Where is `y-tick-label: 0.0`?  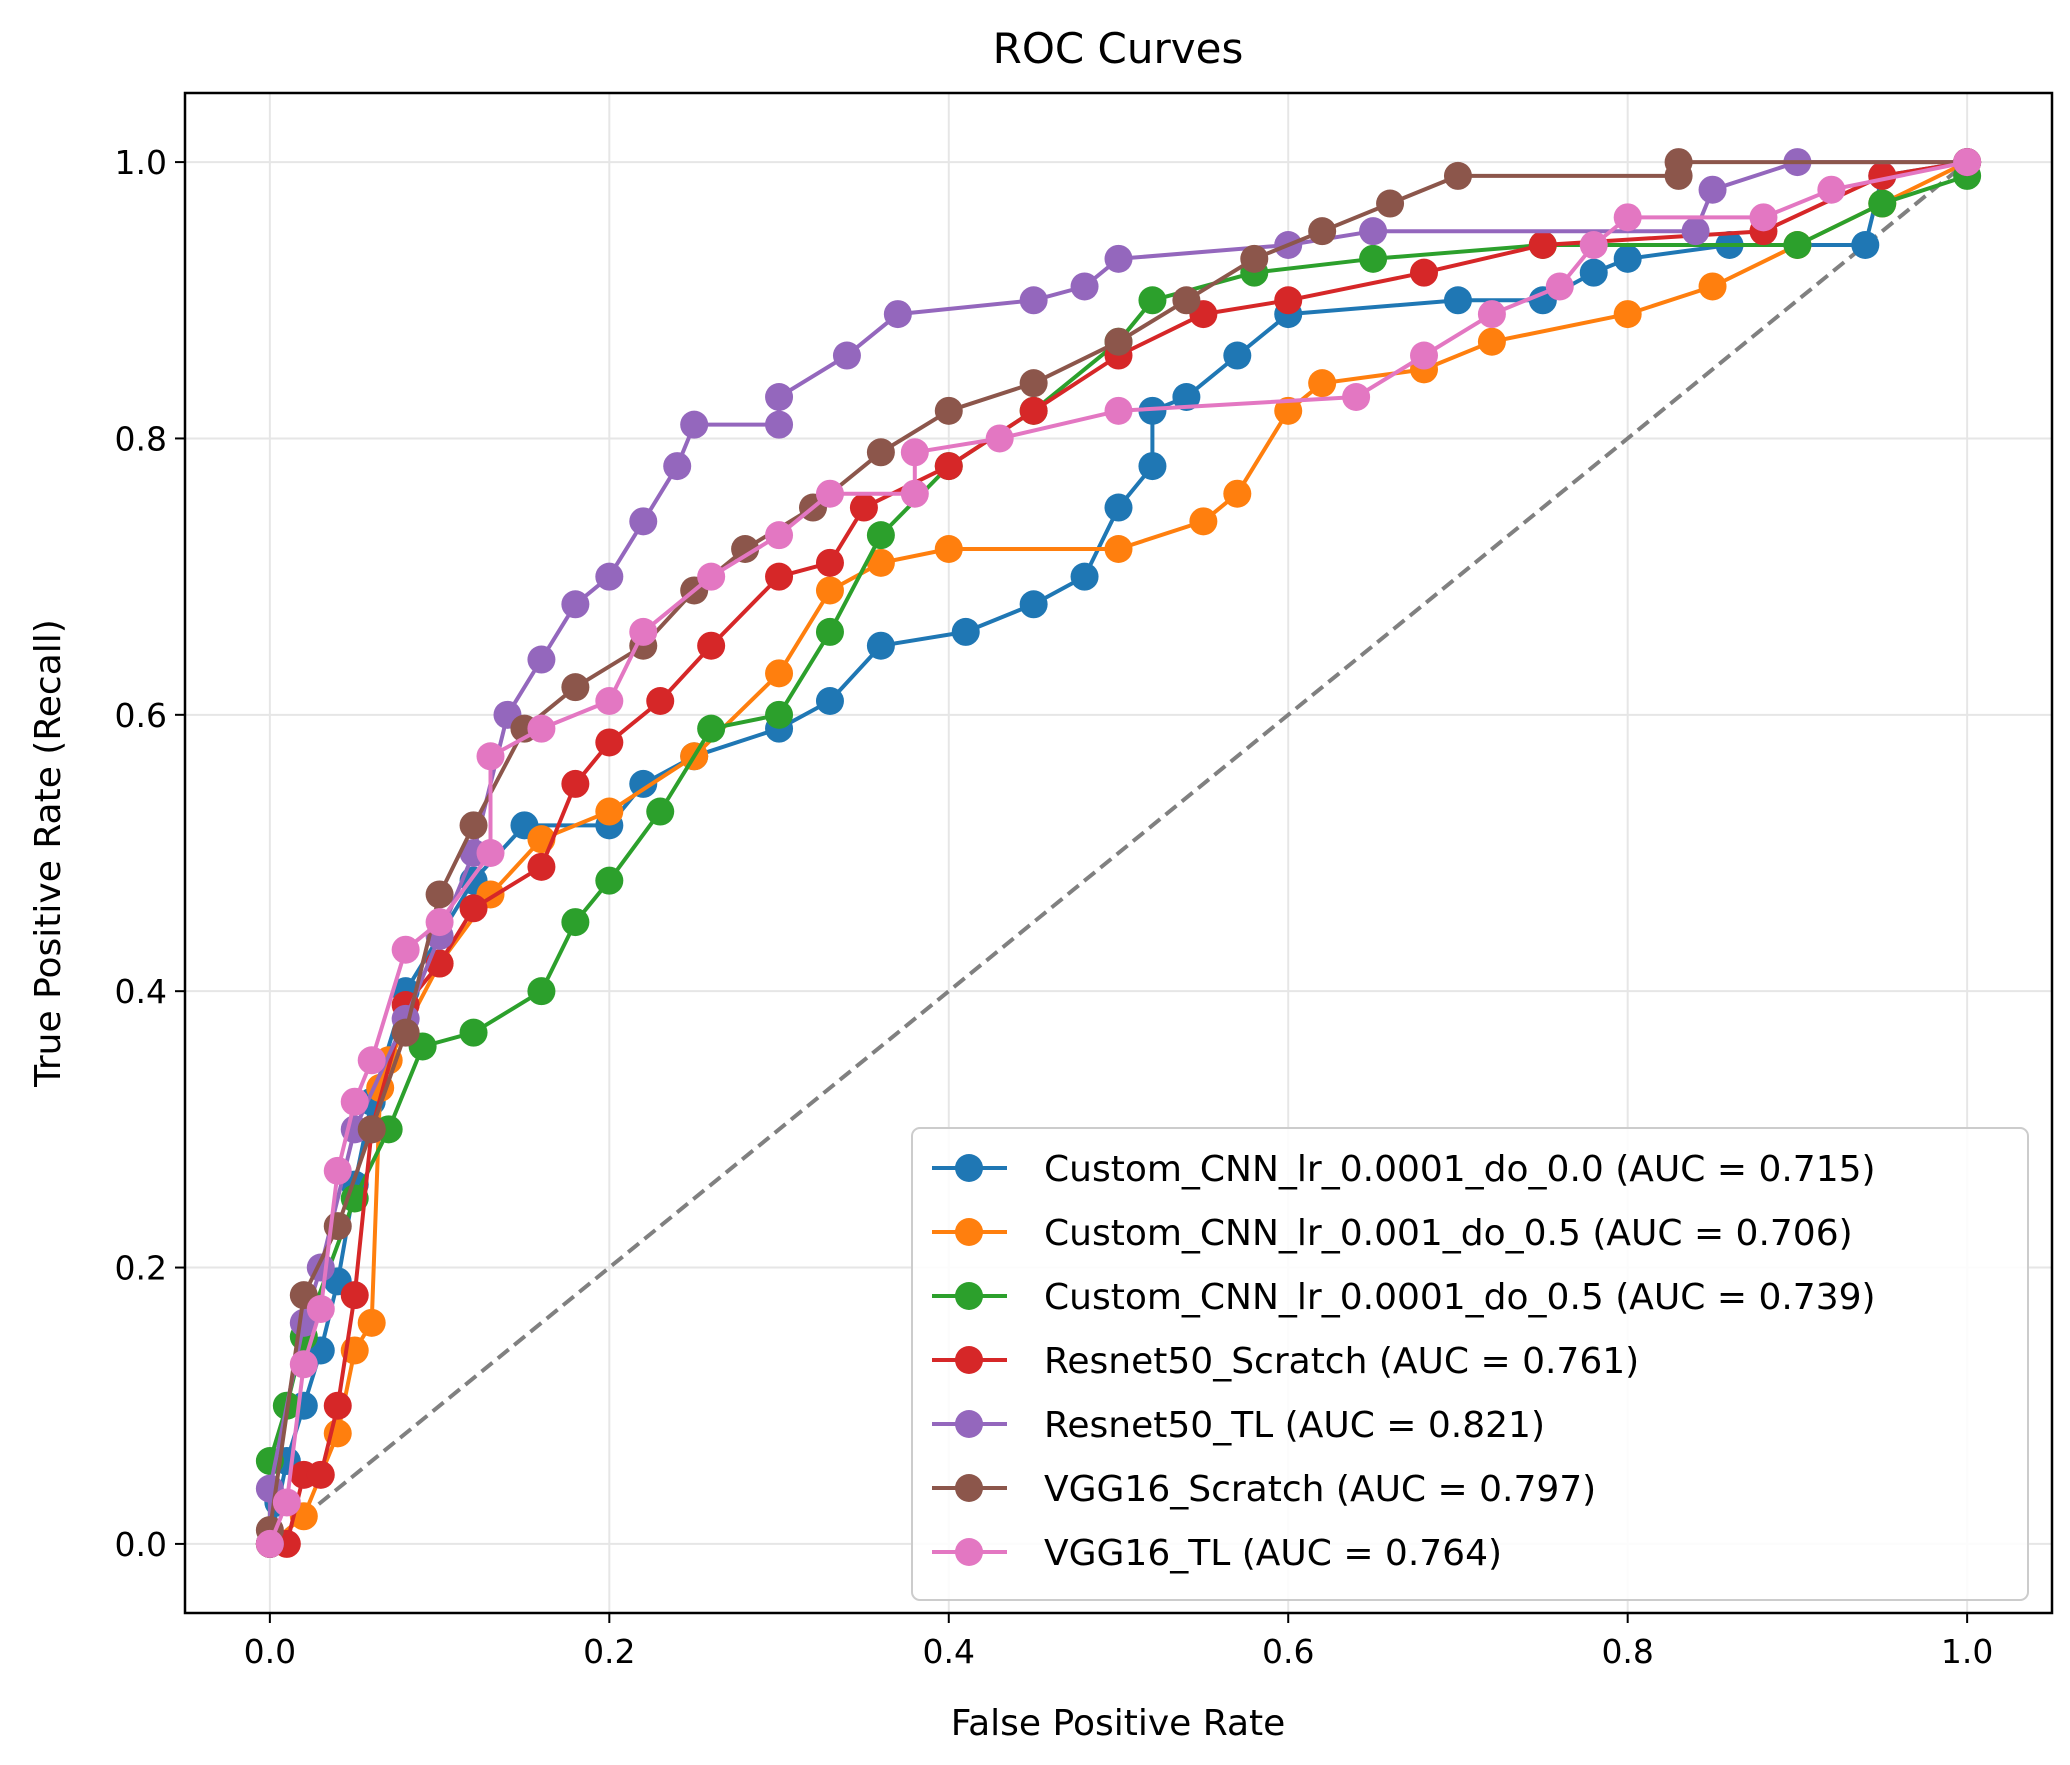
y-tick-label: 0.0 is located at coordinates (141, 1544).